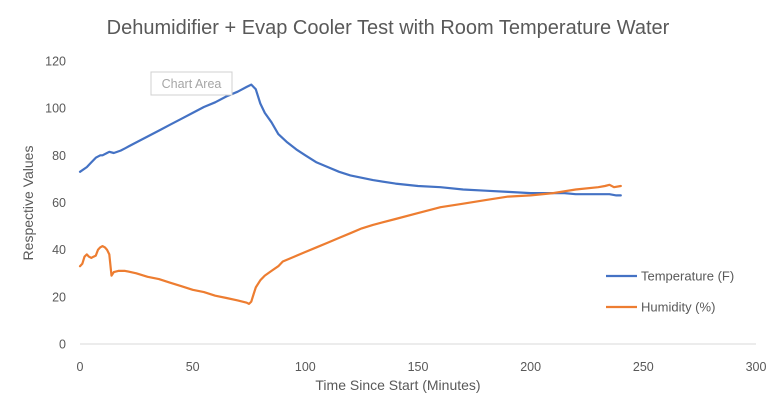  What do you see at coordinates (643, 367) in the screenshot?
I see `x-tick-label: 250` at bounding box center [643, 367].